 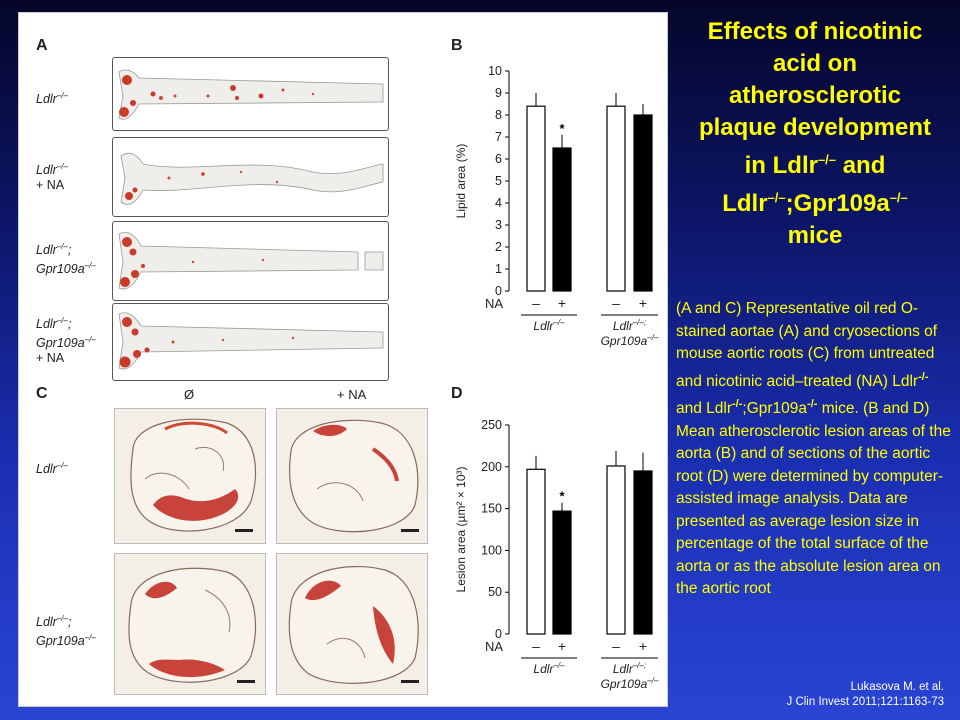 What do you see at coordinates (498, 159) in the screenshot?
I see `y-tick-label: 6` at bounding box center [498, 159].